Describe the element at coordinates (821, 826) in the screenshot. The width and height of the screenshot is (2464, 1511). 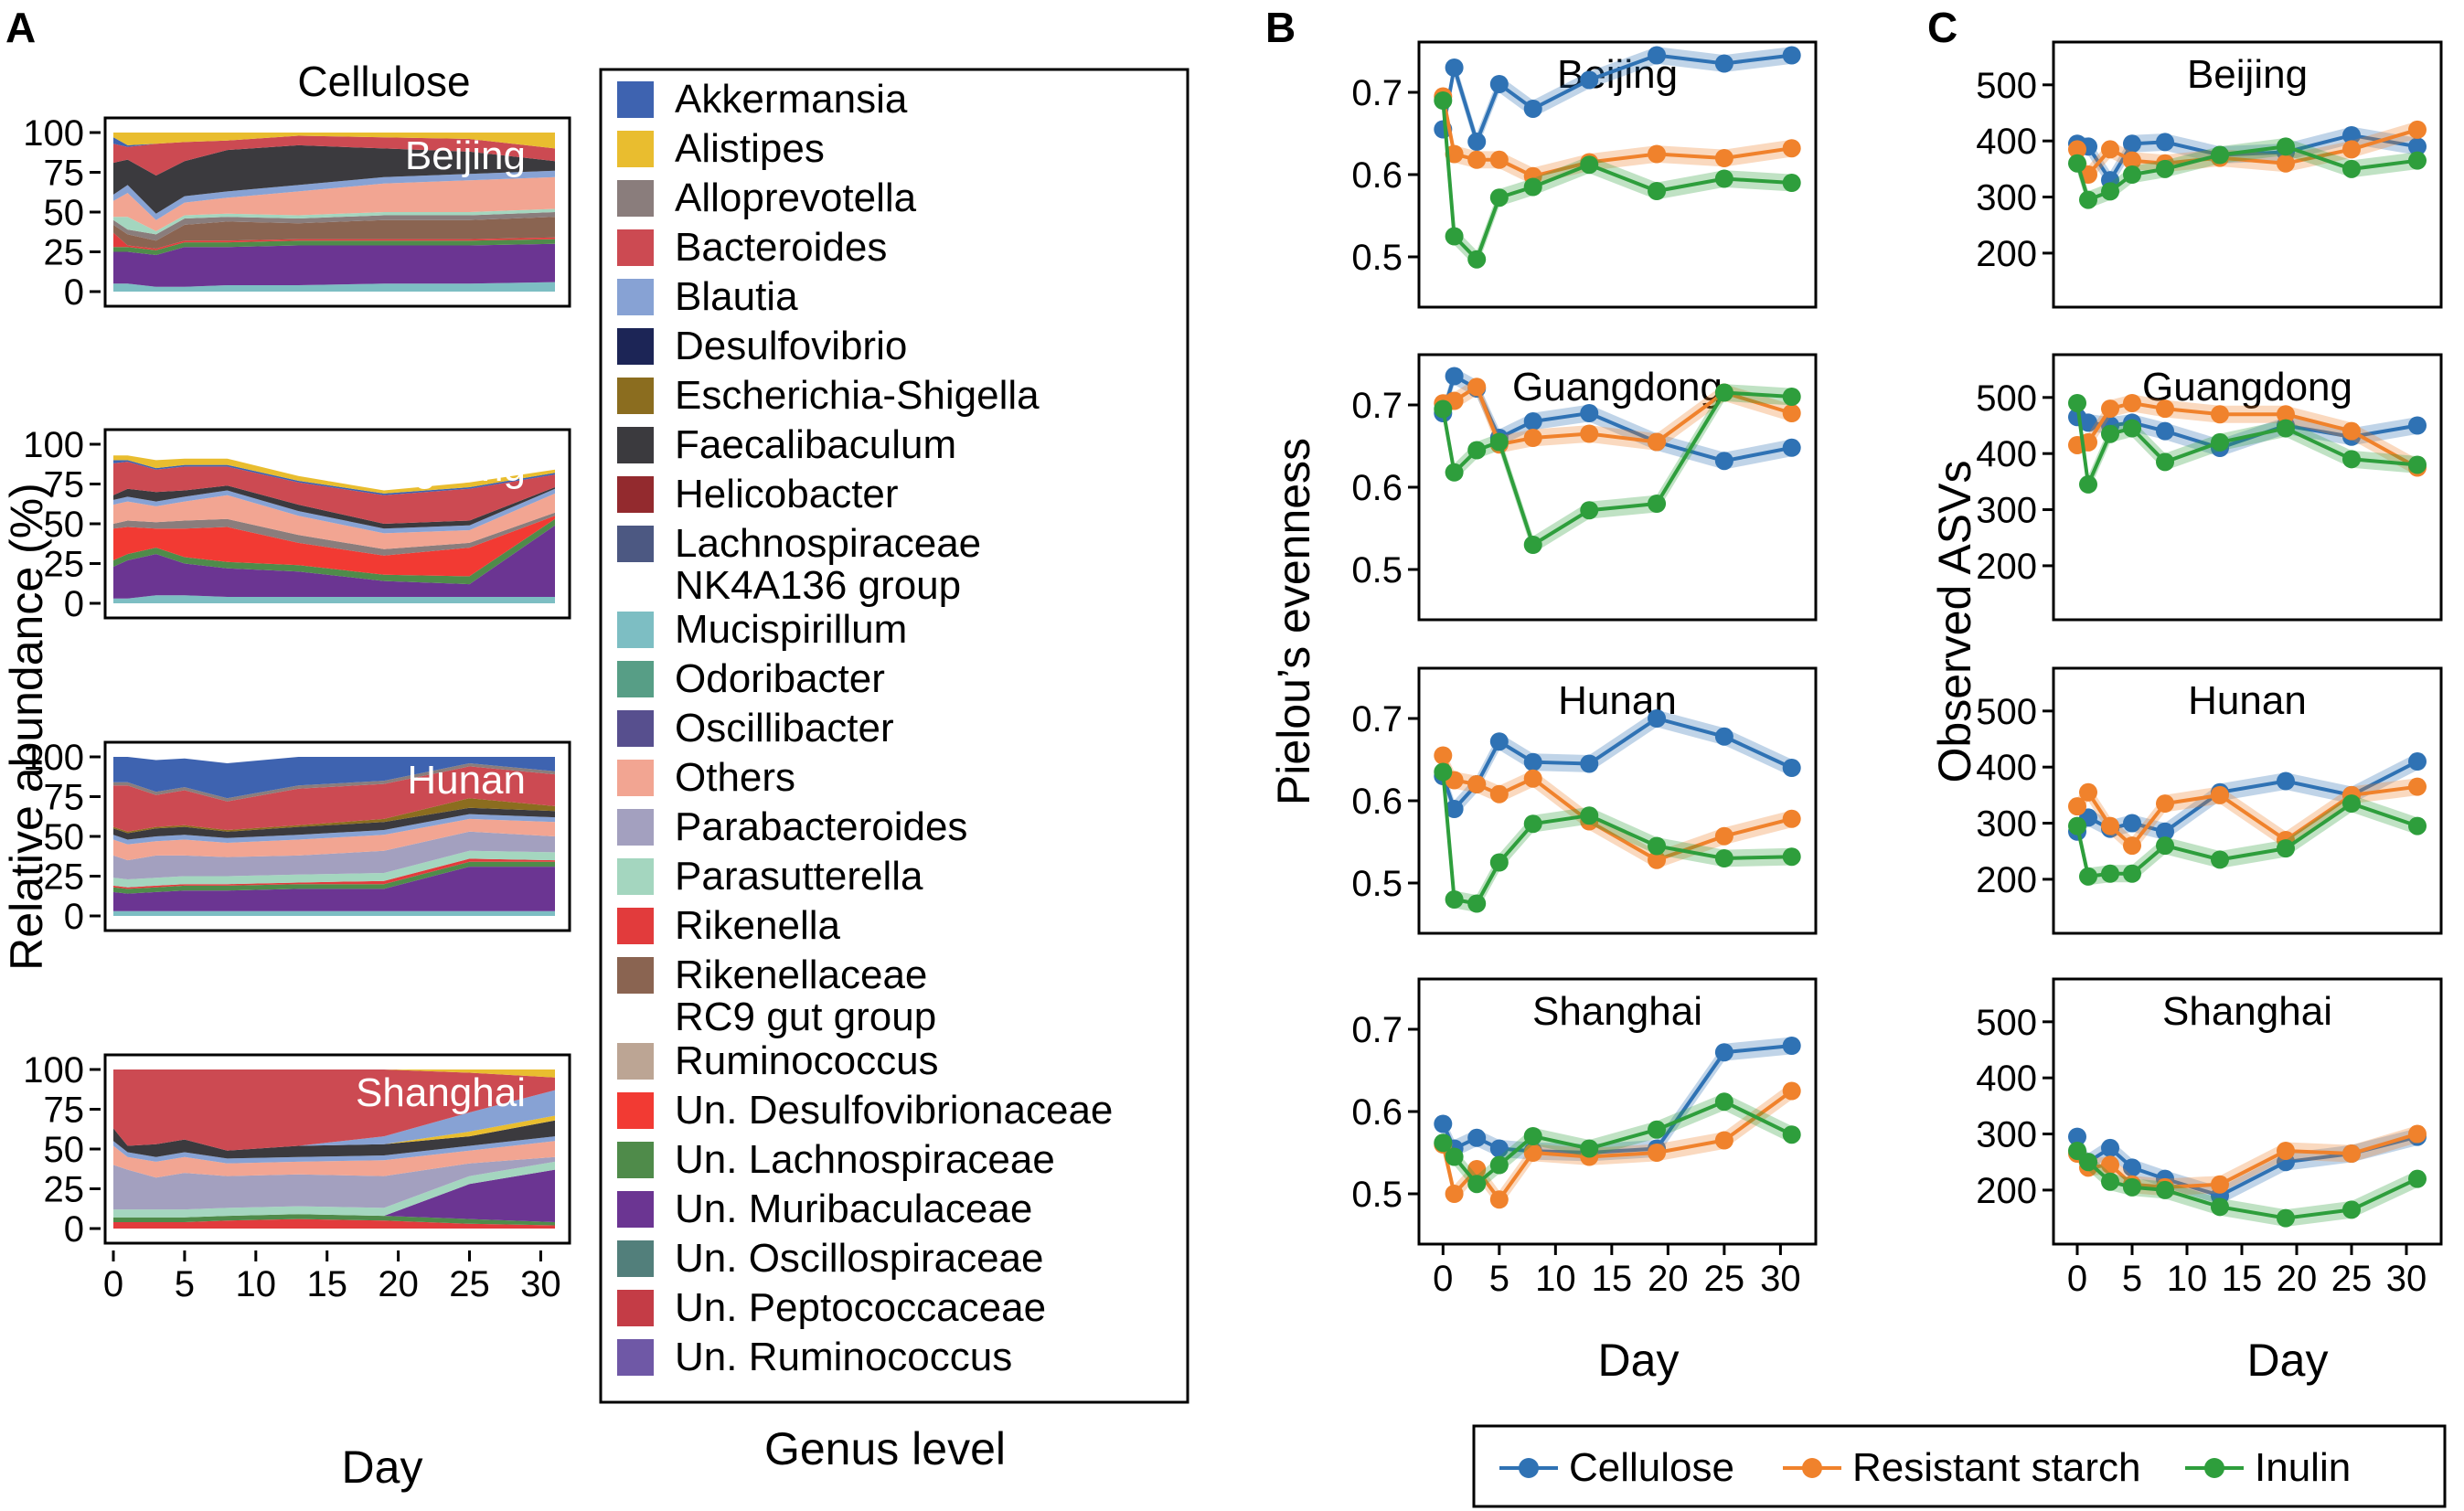
I see `legend-label-parabacteroides: Parabacteroides` at that location.